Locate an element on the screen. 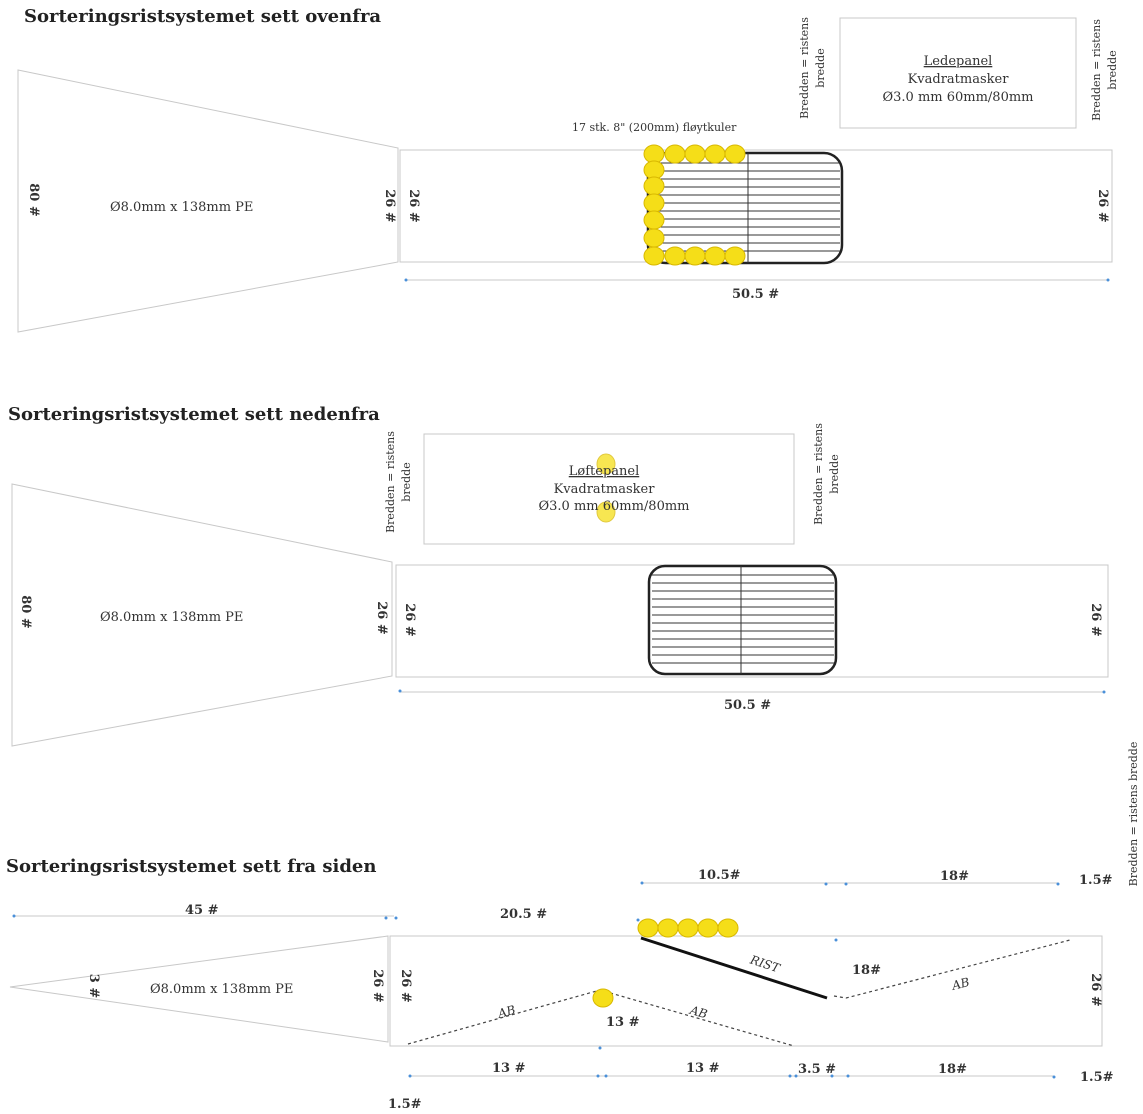 The width and height of the screenshot is (1143, 1114). bottom-section-count-left: 26 # is located at coordinates (409, 620).